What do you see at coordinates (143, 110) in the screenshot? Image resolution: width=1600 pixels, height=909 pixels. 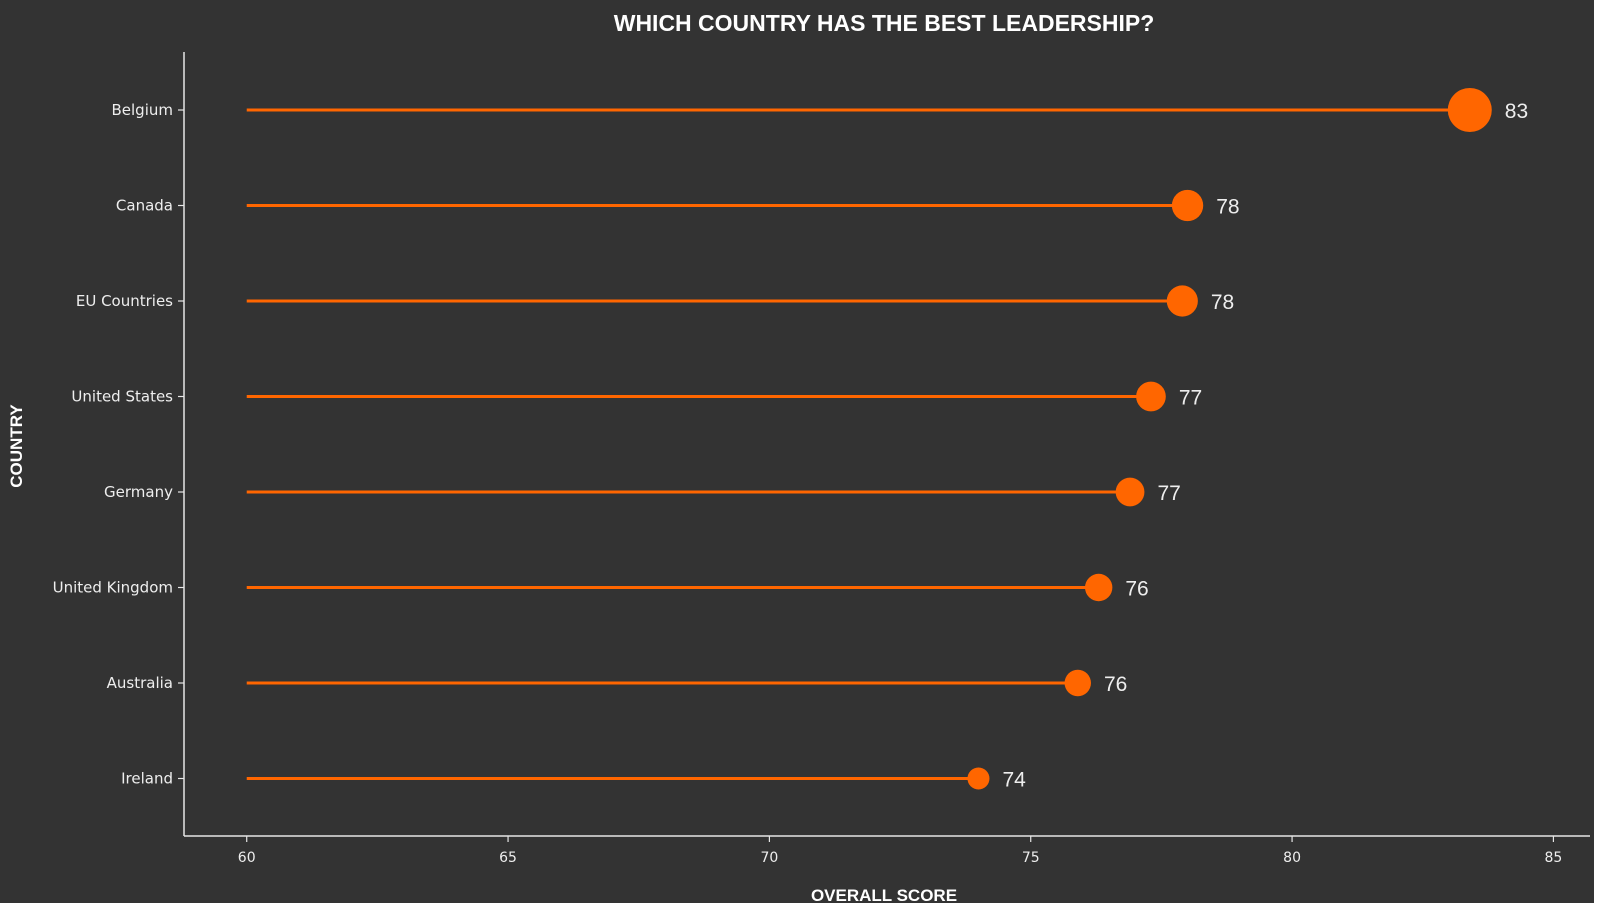 I see `category-label: Belgium` at bounding box center [143, 110].